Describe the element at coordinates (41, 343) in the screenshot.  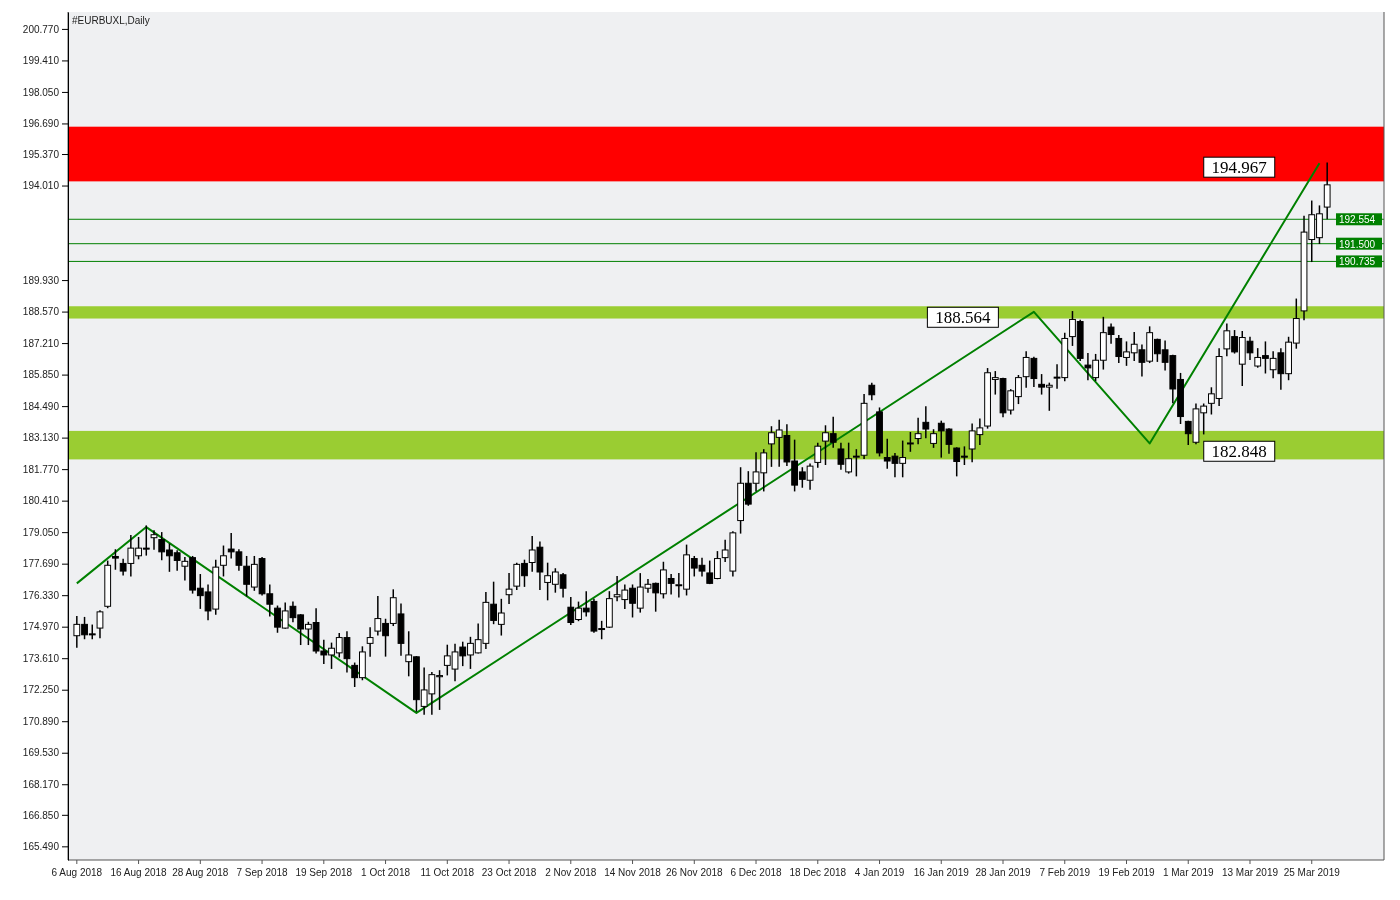
I see `y-tick-label: 187.210` at that location.